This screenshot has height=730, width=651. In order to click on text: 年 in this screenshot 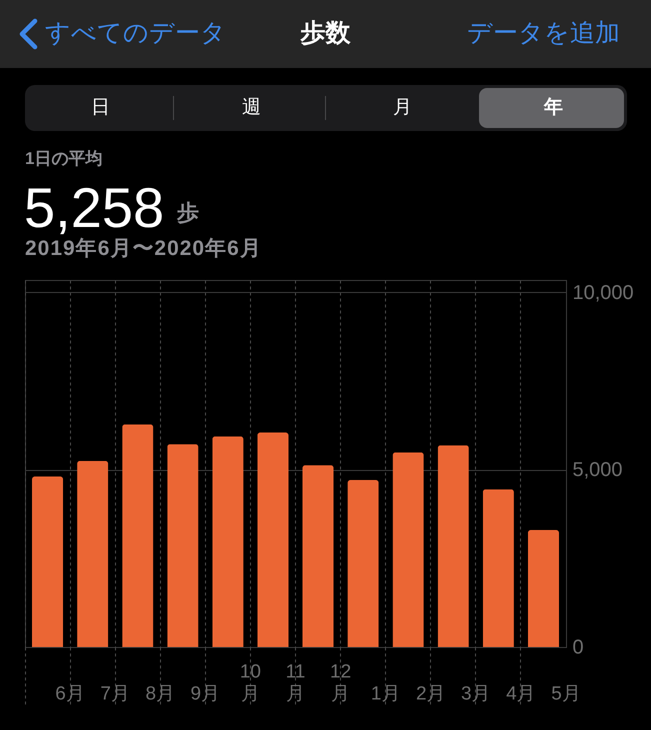, I will do `click(553, 107)`.